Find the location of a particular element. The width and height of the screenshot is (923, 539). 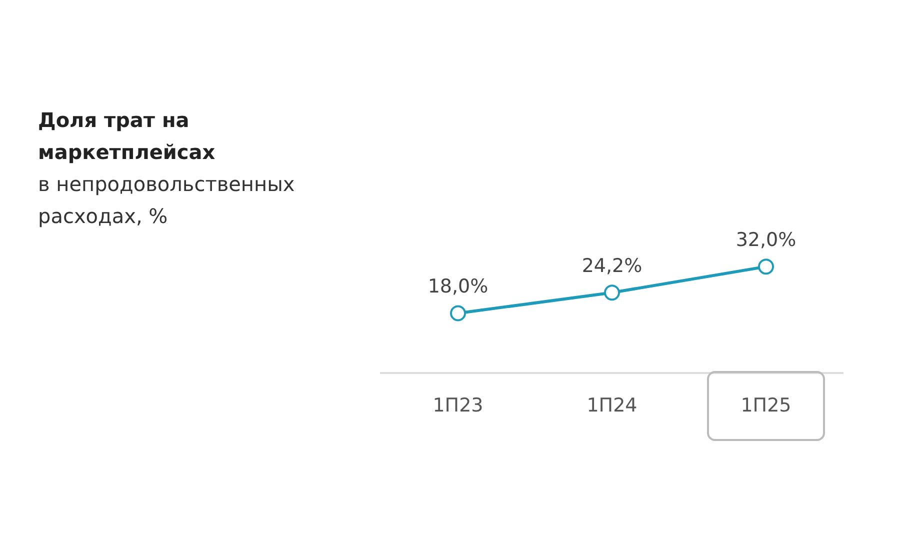

data-label: 32,0% is located at coordinates (766, 240).